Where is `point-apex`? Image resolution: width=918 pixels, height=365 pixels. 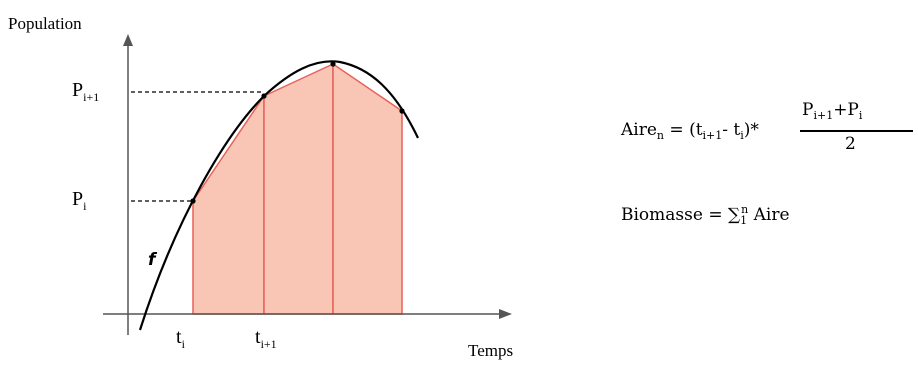 point-apex is located at coordinates (333, 64).